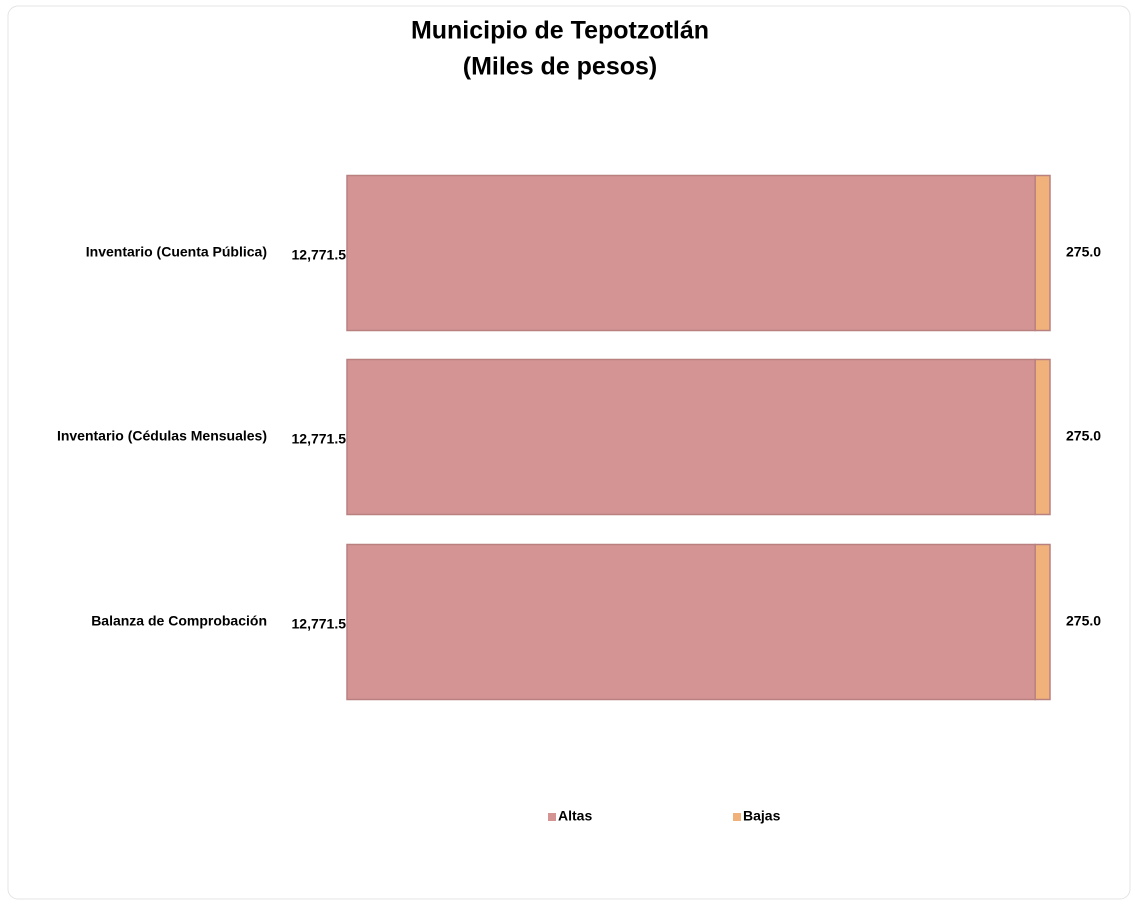  I want to click on category-label: Inventario (Cuenta Pública), so click(176, 252).